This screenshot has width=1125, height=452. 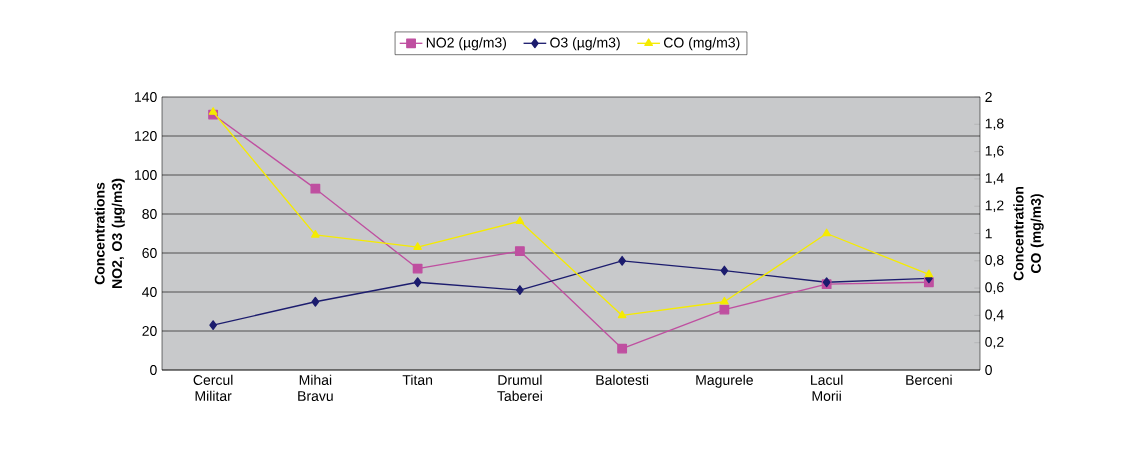 I want to click on y2-tick-label: 0,4, so click(x=994, y=315).